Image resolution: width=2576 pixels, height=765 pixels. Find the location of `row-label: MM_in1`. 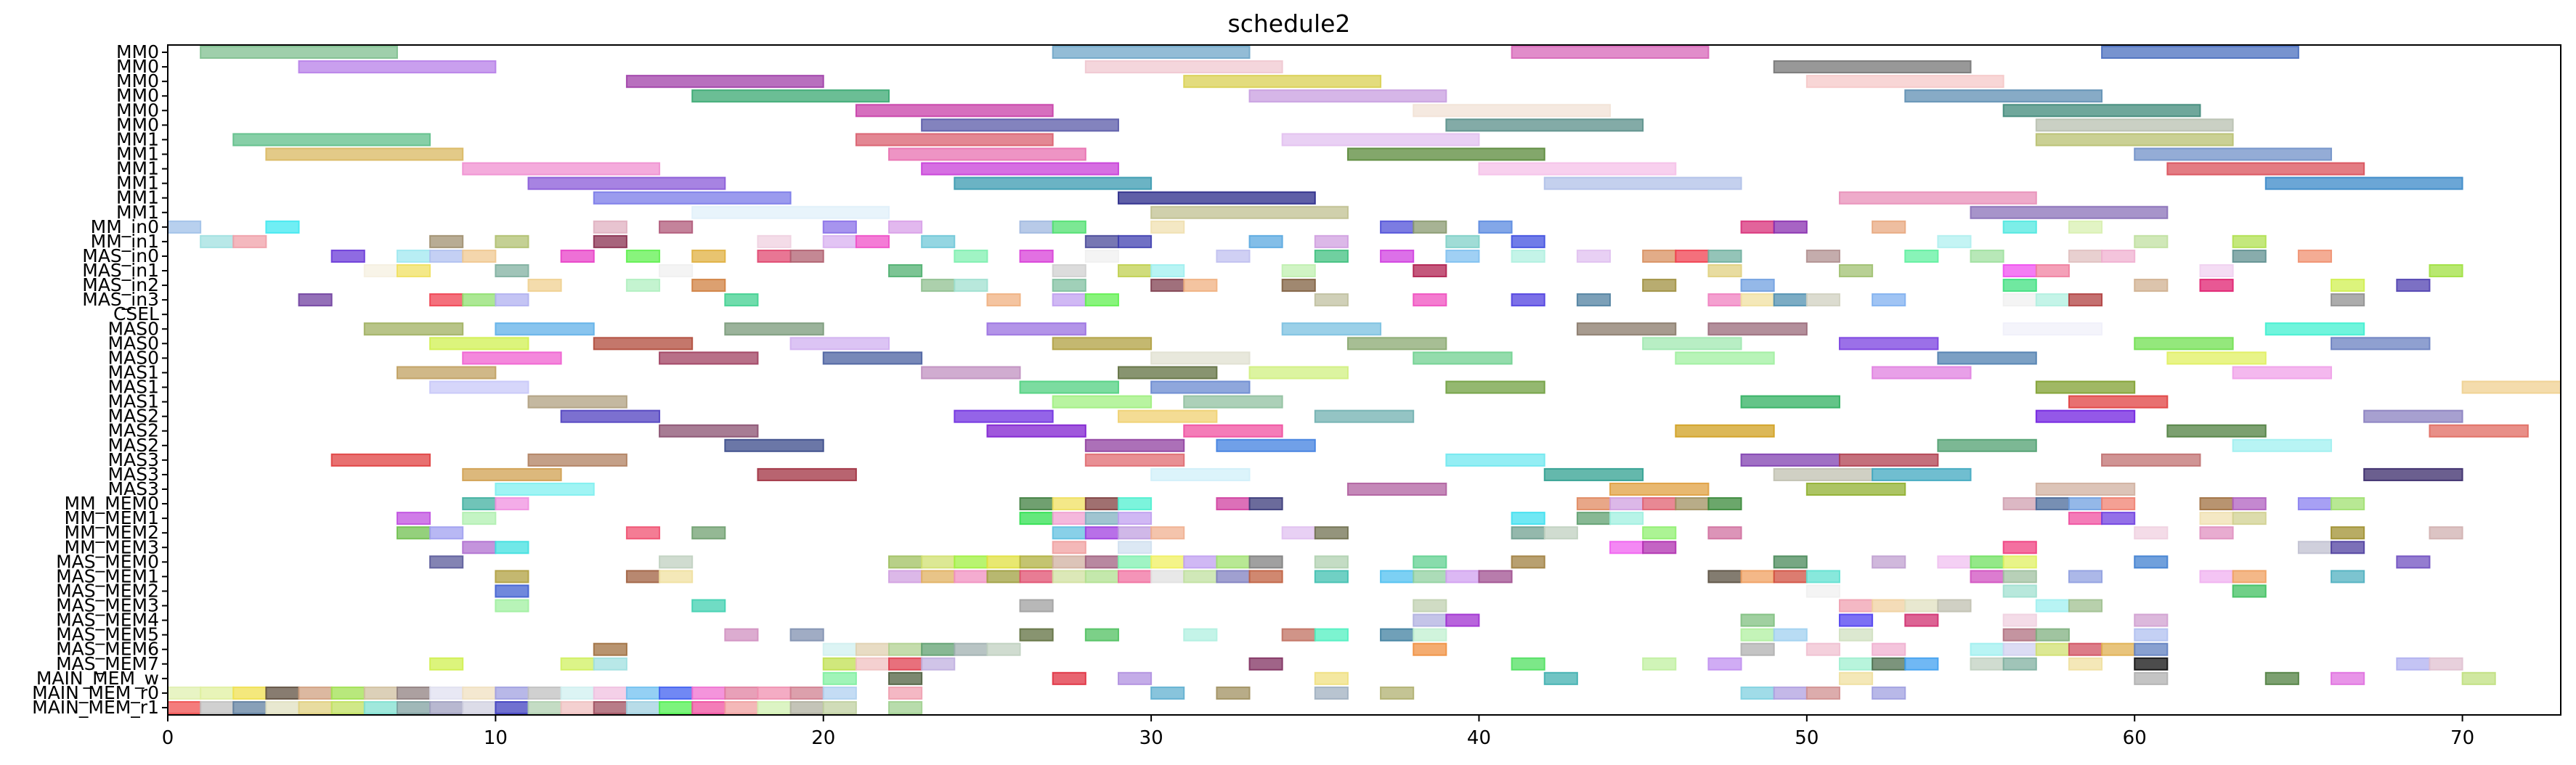

row-label: MM_in1 is located at coordinates (125, 242).